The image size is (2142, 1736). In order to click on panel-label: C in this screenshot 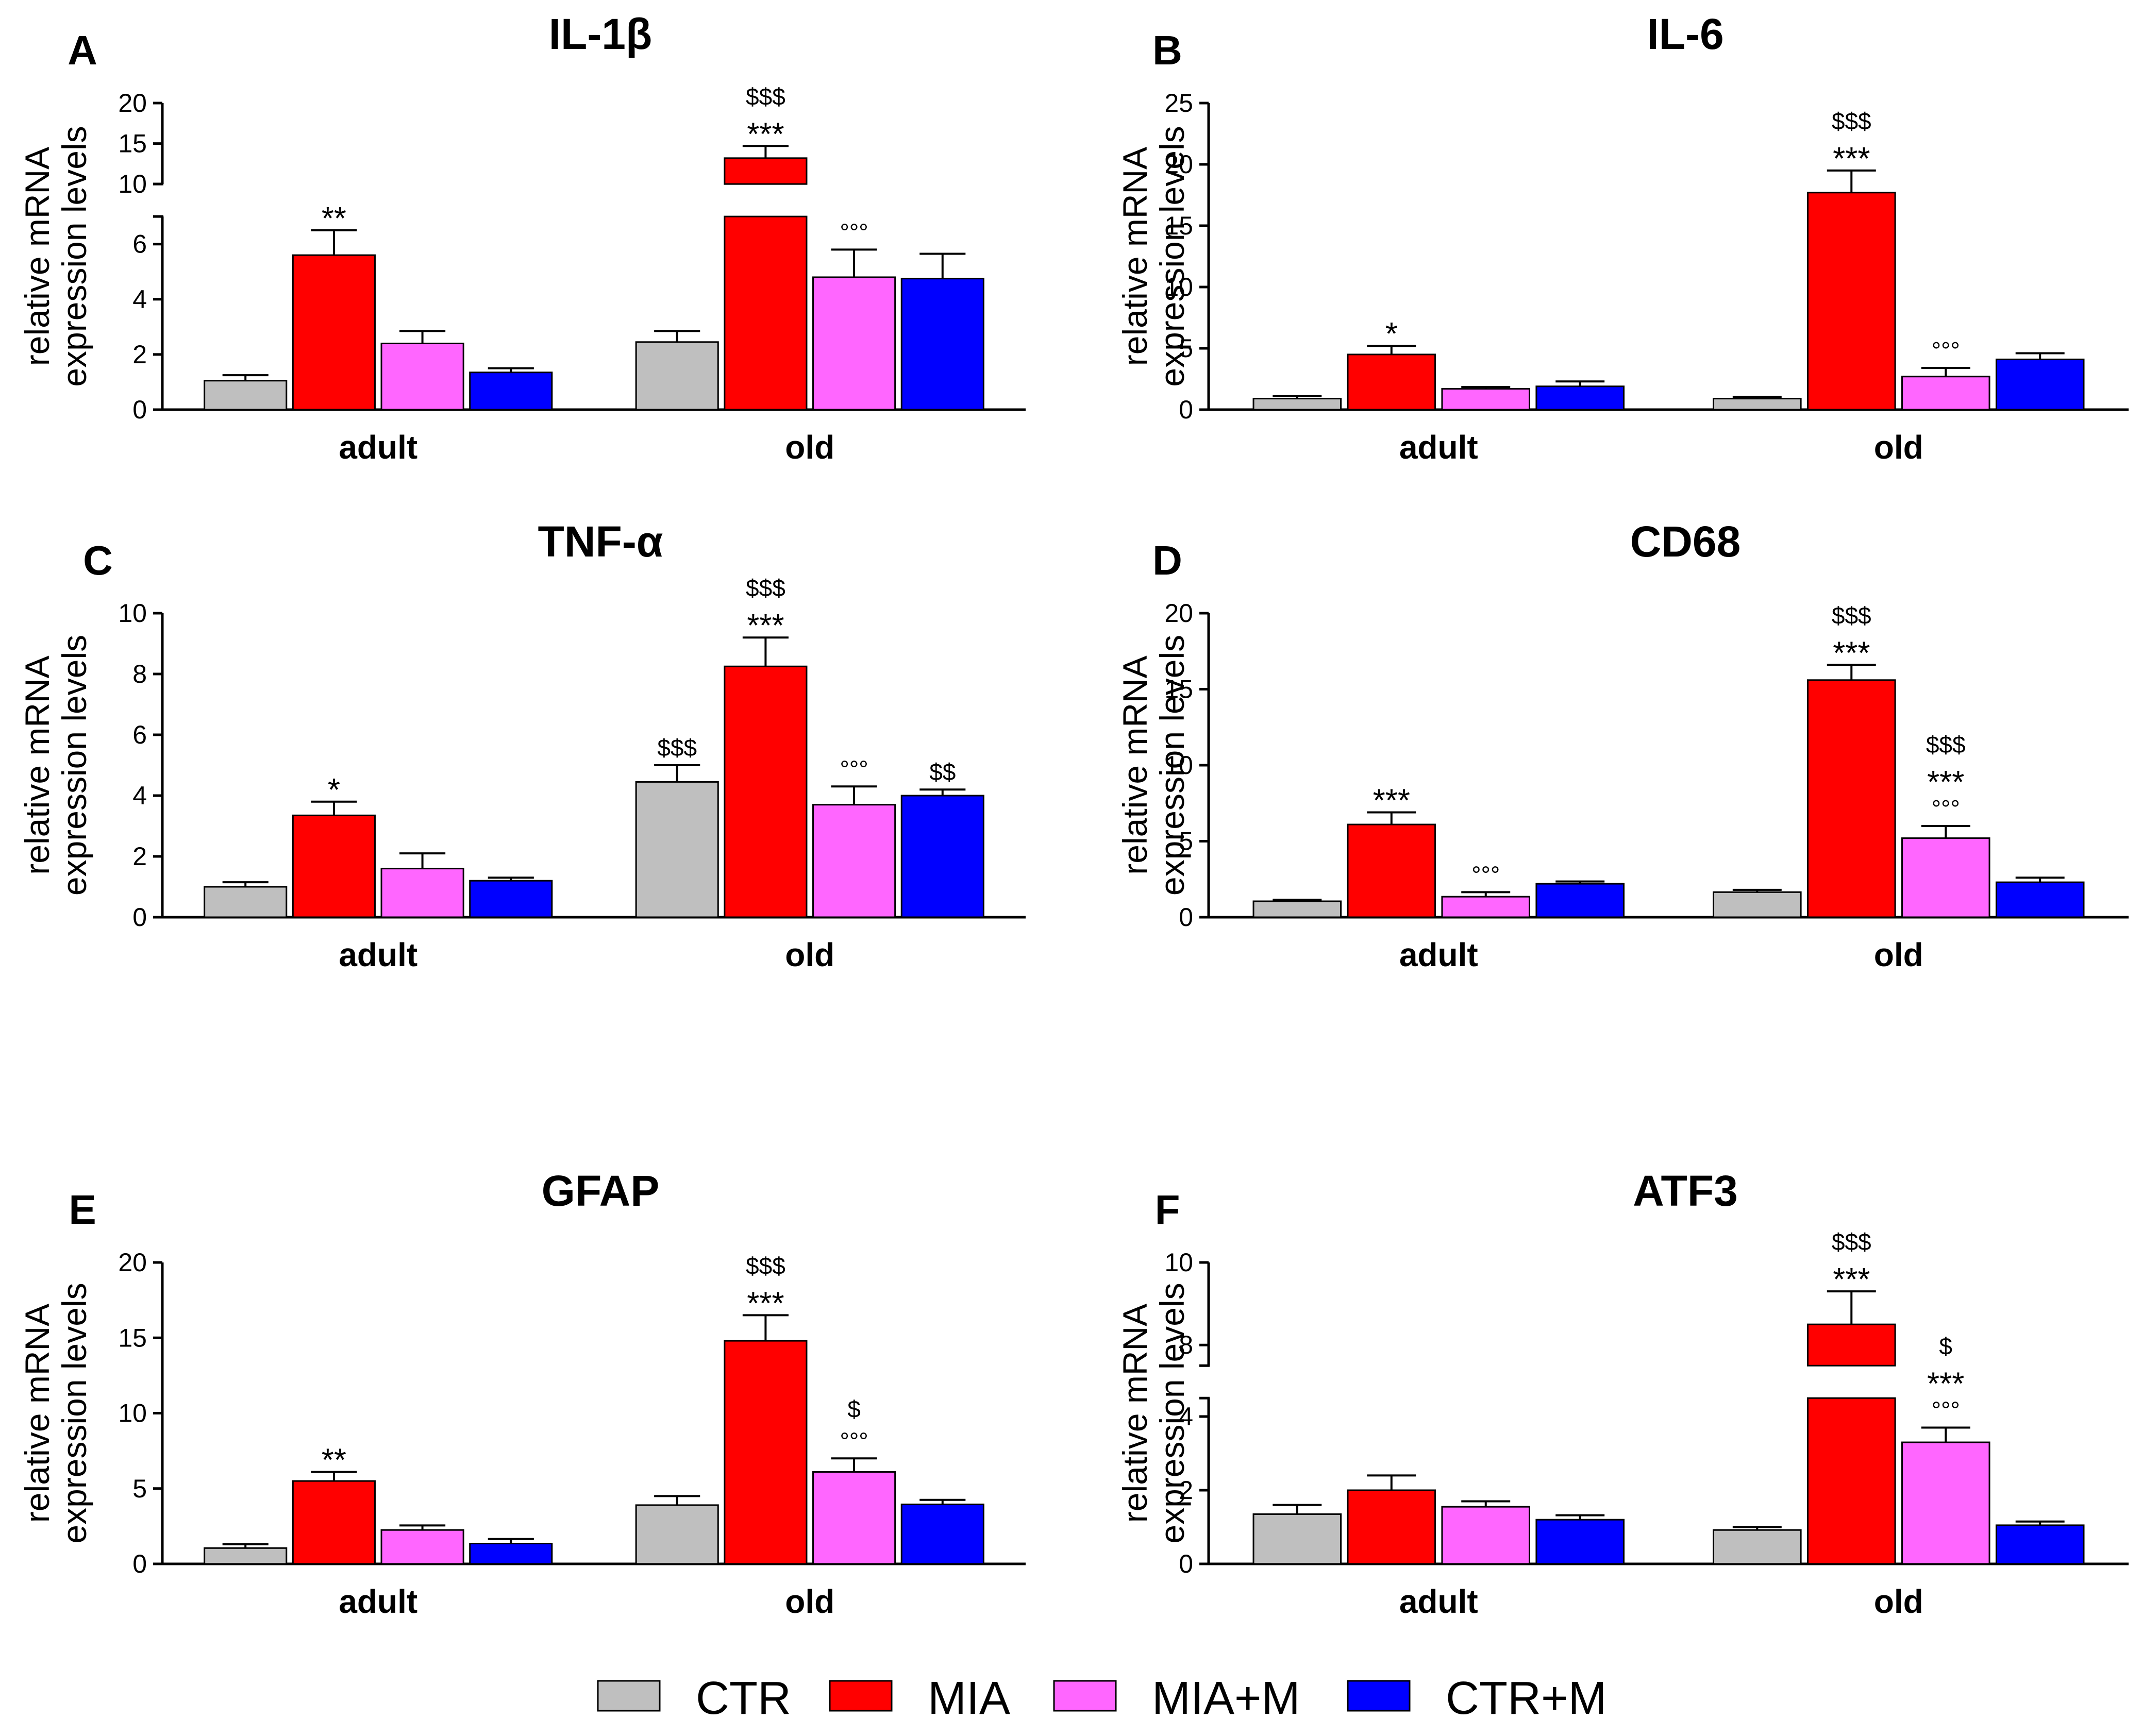, I will do `click(98, 560)`.